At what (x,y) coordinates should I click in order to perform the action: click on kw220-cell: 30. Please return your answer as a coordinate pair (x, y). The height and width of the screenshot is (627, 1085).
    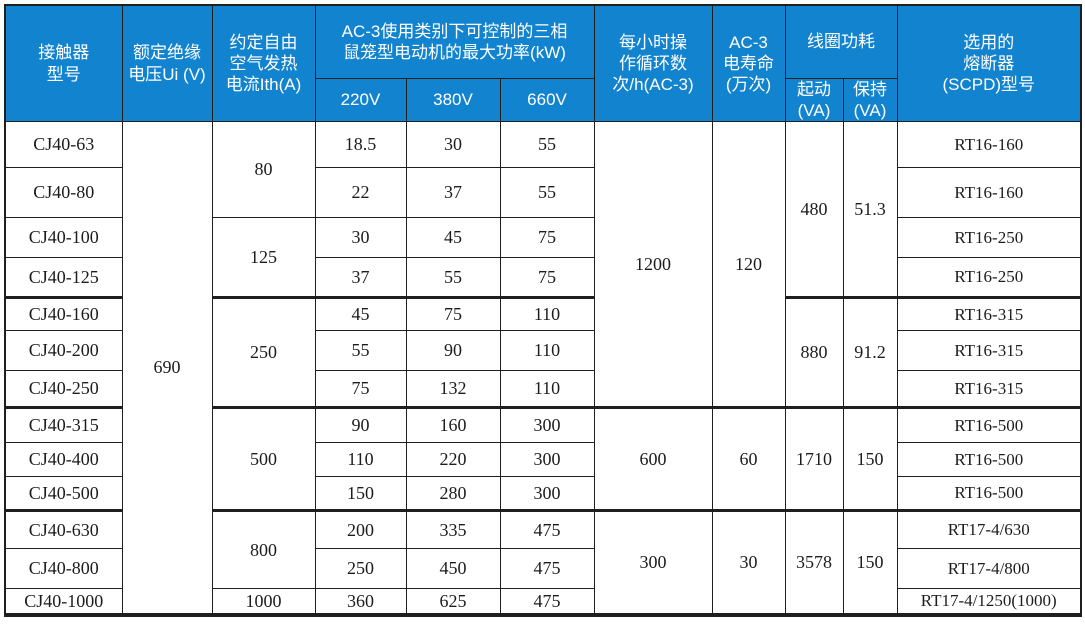
    Looking at the image, I should click on (360, 237).